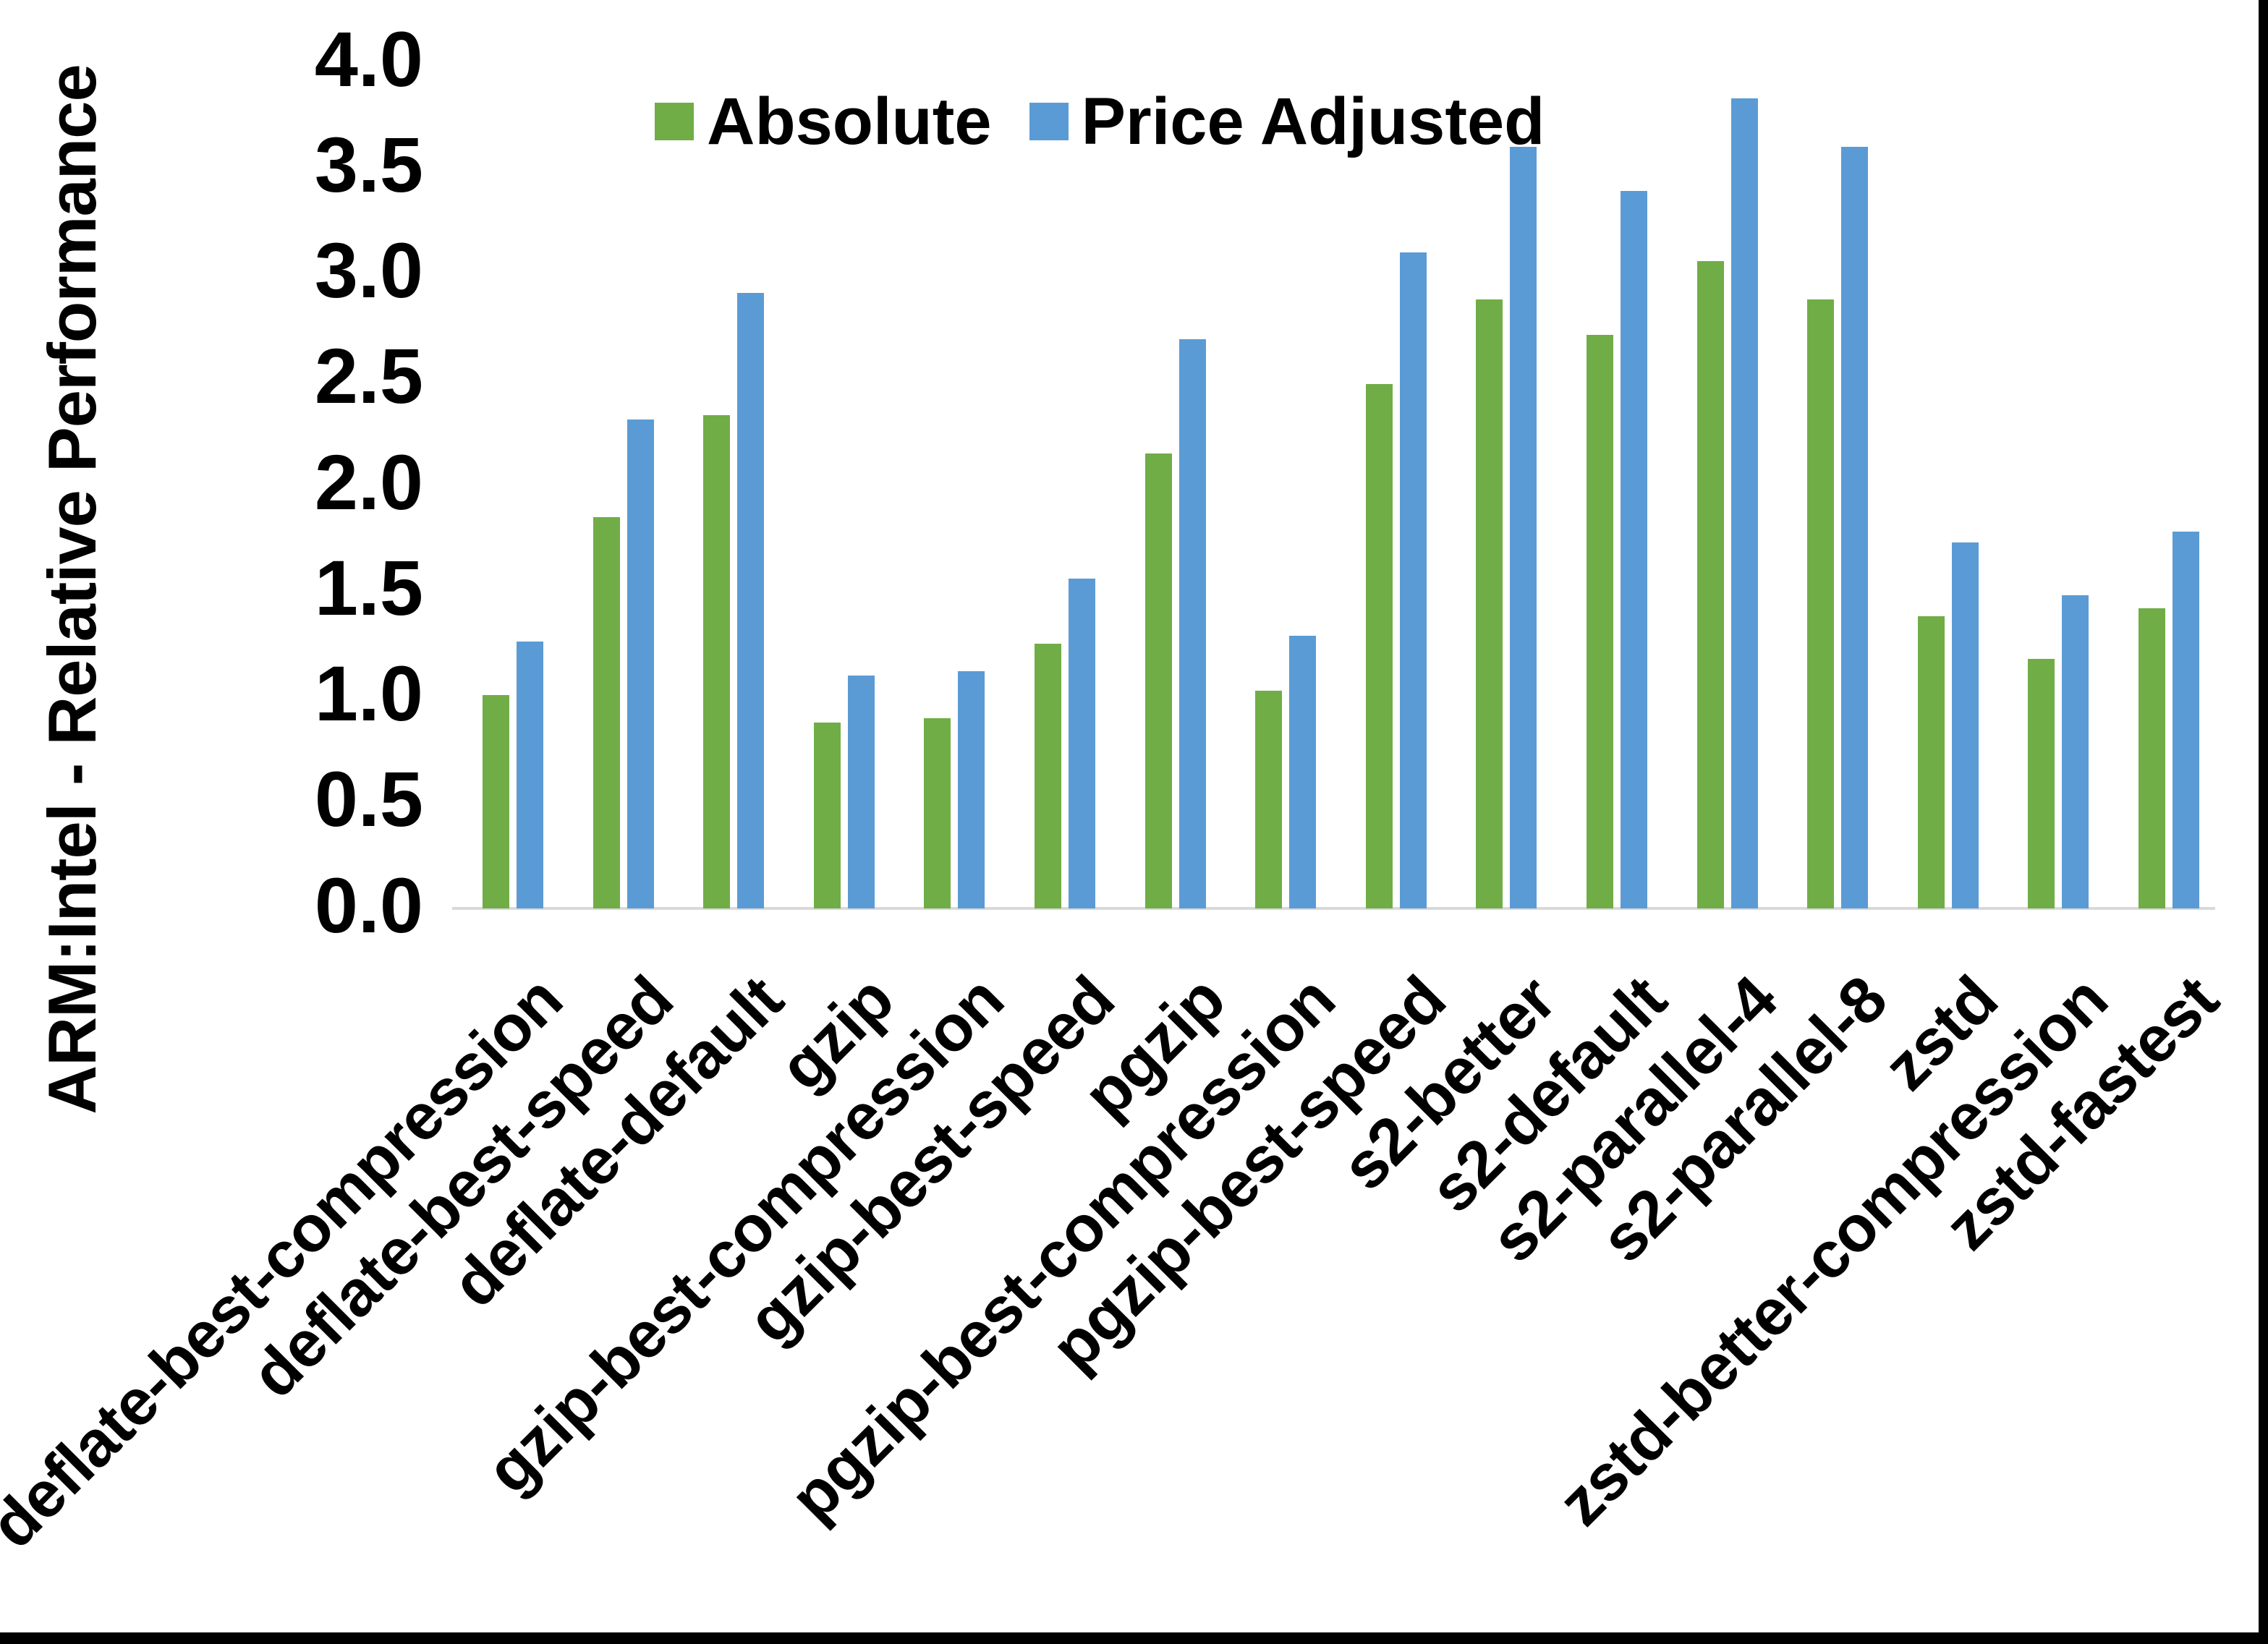 The height and width of the screenshot is (1644, 2268). I want to click on legend-label-price-adjusted: Price Adjusted, so click(1313, 121).